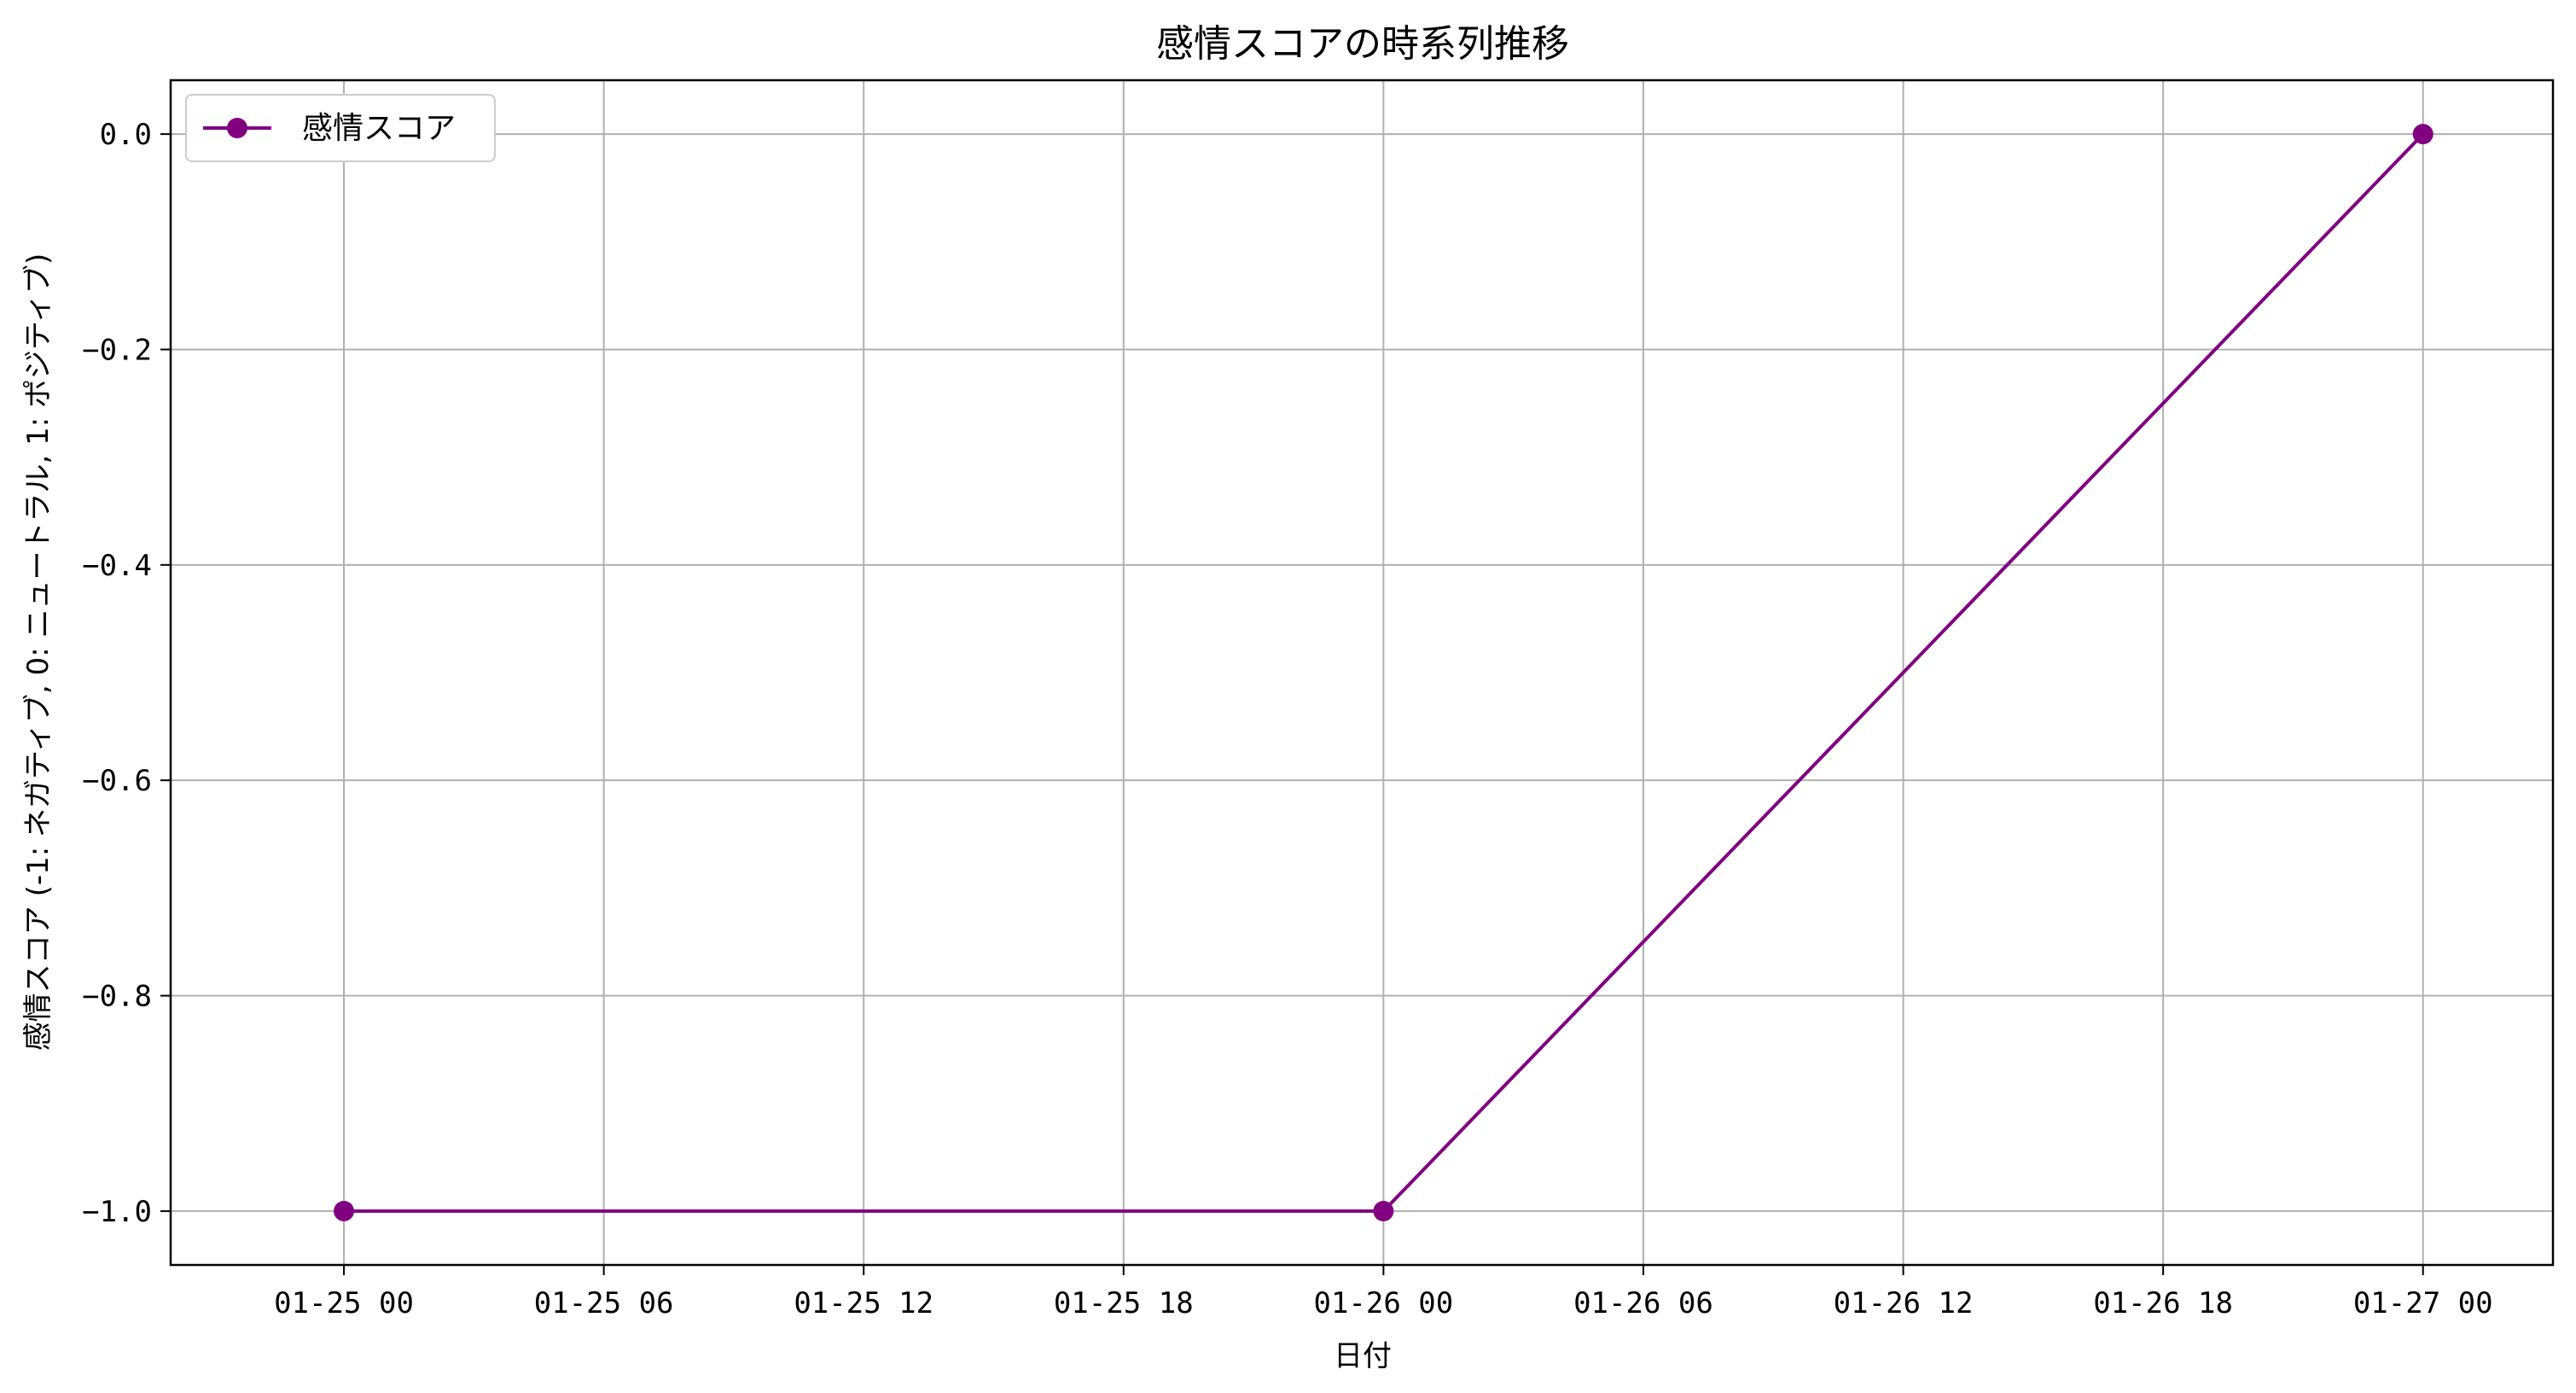 The image size is (2576, 1393). I want to click on y-tick-label: −0.6, so click(117, 781).